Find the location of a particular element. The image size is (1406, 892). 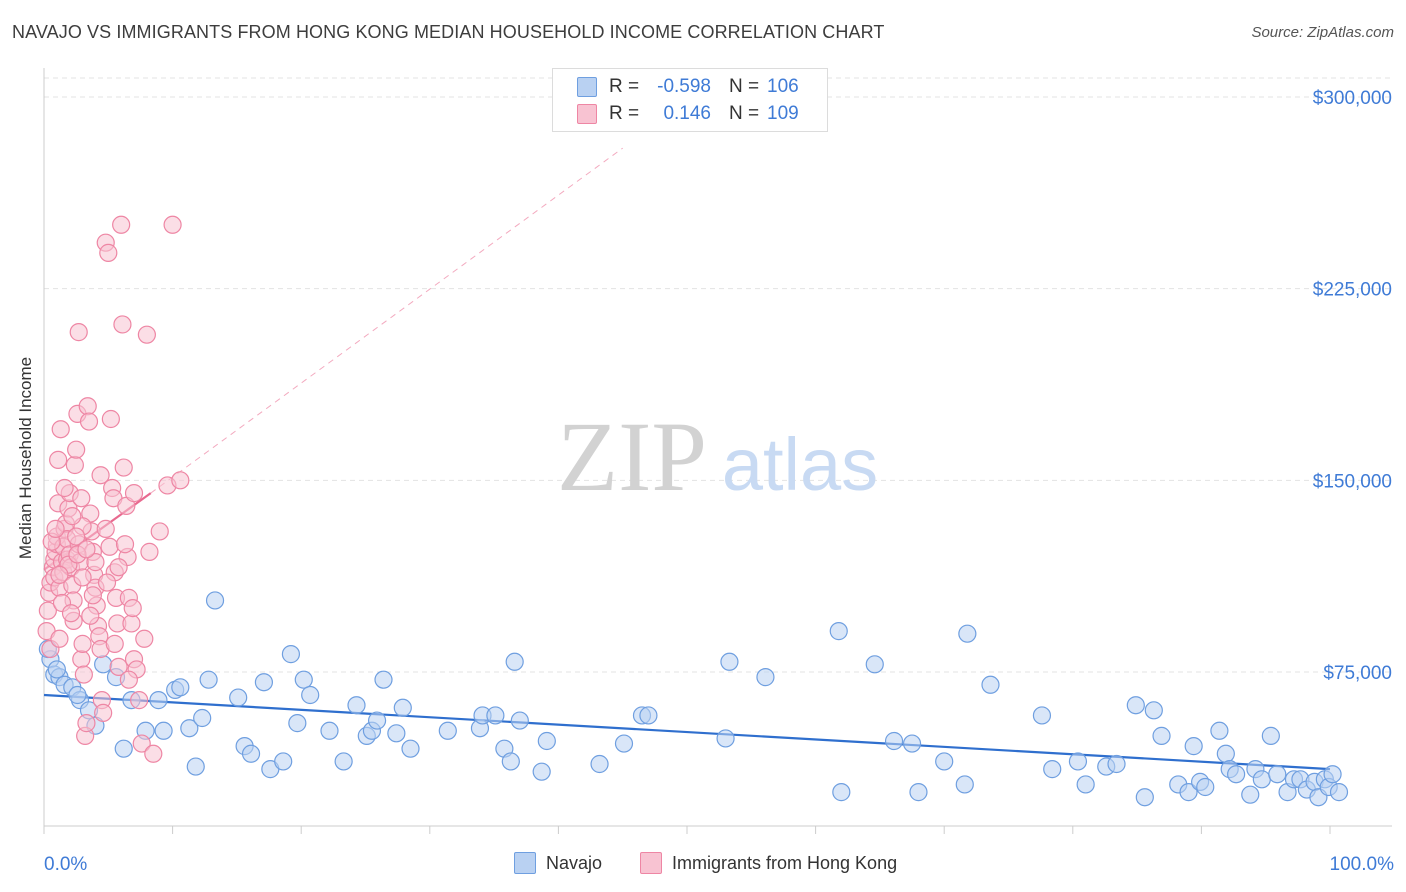

y-tick-label: $300,000 is located at coordinates (1352, 98).